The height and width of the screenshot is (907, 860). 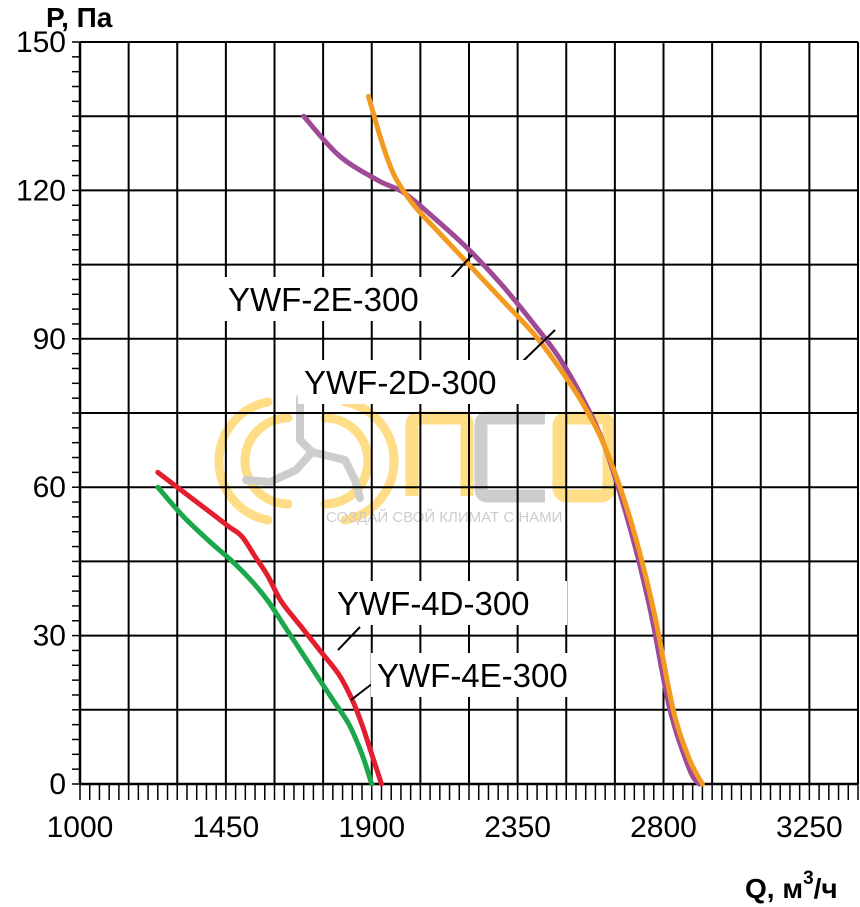 What do you see at coordinates (826, 888) in the screenshot?
I see `x-axis-title-suffix: /ч` at bounding box center [826, 888].